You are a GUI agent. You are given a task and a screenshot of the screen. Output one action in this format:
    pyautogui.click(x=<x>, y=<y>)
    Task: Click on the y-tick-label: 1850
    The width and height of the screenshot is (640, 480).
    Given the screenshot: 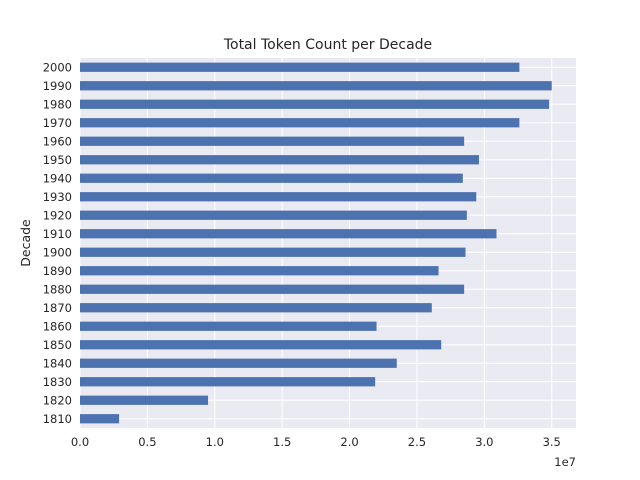 What is the action you would take?
    pyautogui.click(x=57, y=345)
    